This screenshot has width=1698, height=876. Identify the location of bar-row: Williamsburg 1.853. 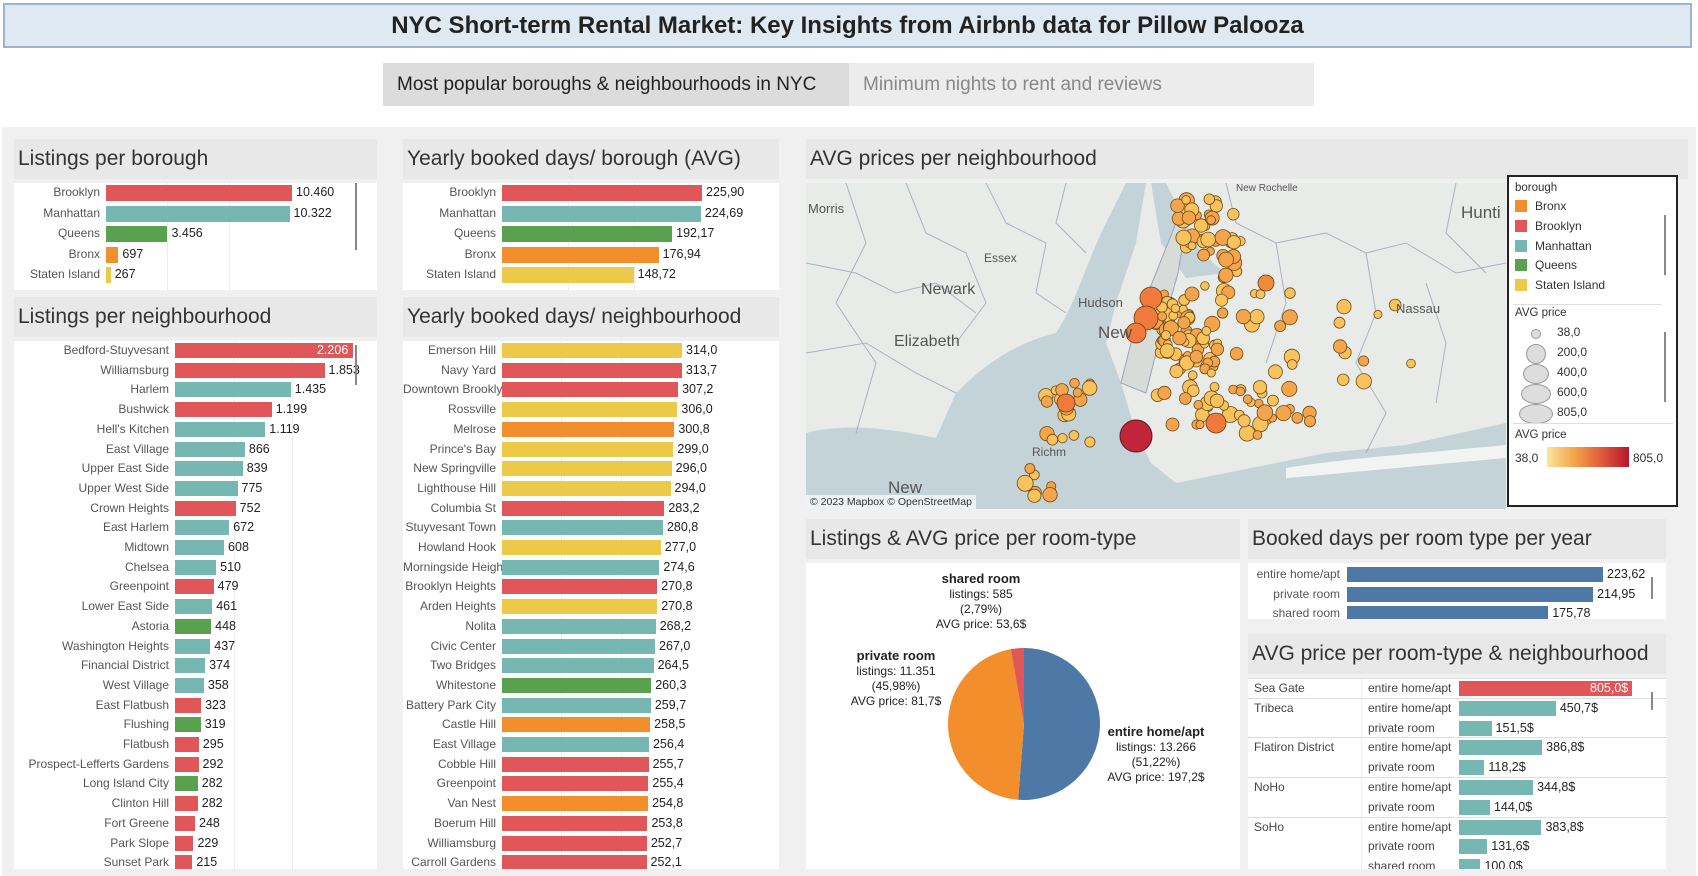
(195, 371).